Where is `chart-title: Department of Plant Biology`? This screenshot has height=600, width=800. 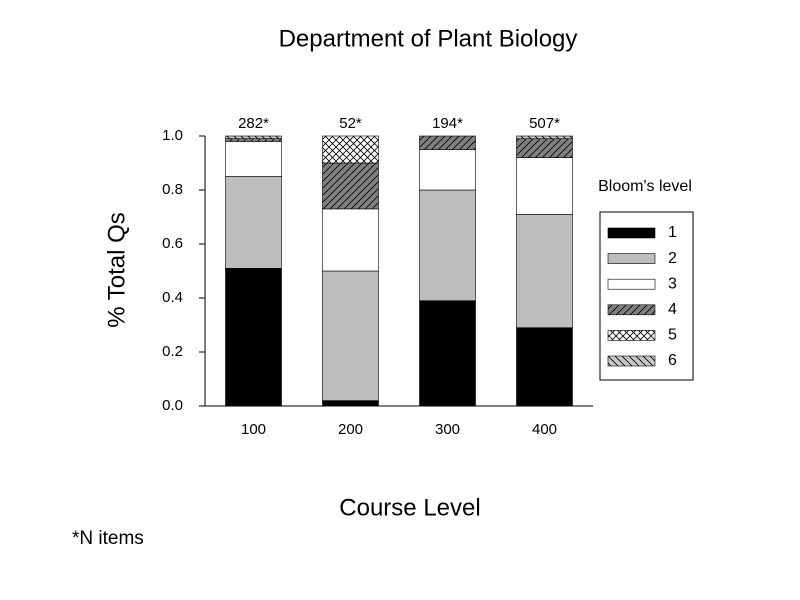
chart-title: Department of Plant Biology is located at coordinates (428, 38).